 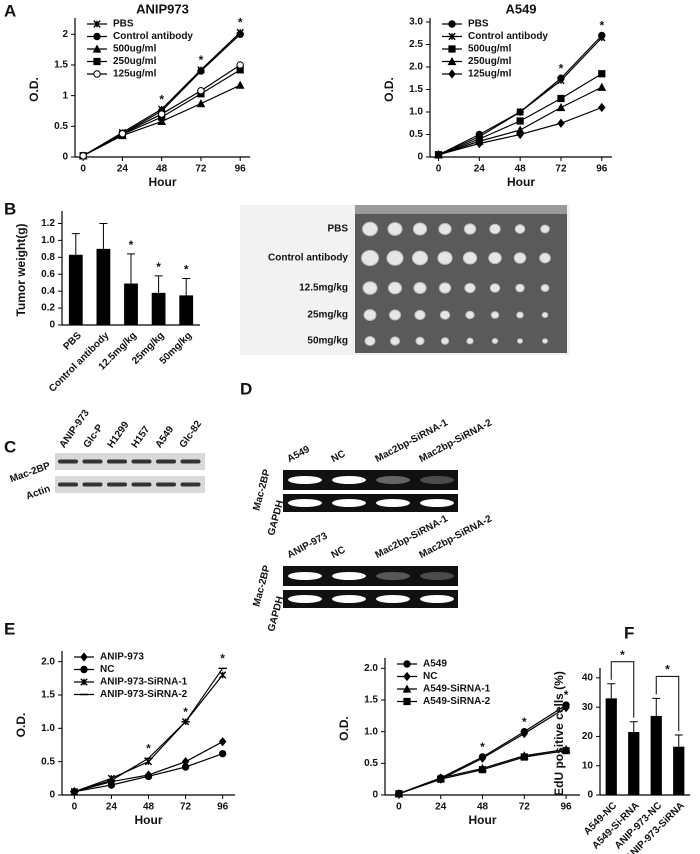 I want to click on legend-label: PBS, so click(x=478, y=24).